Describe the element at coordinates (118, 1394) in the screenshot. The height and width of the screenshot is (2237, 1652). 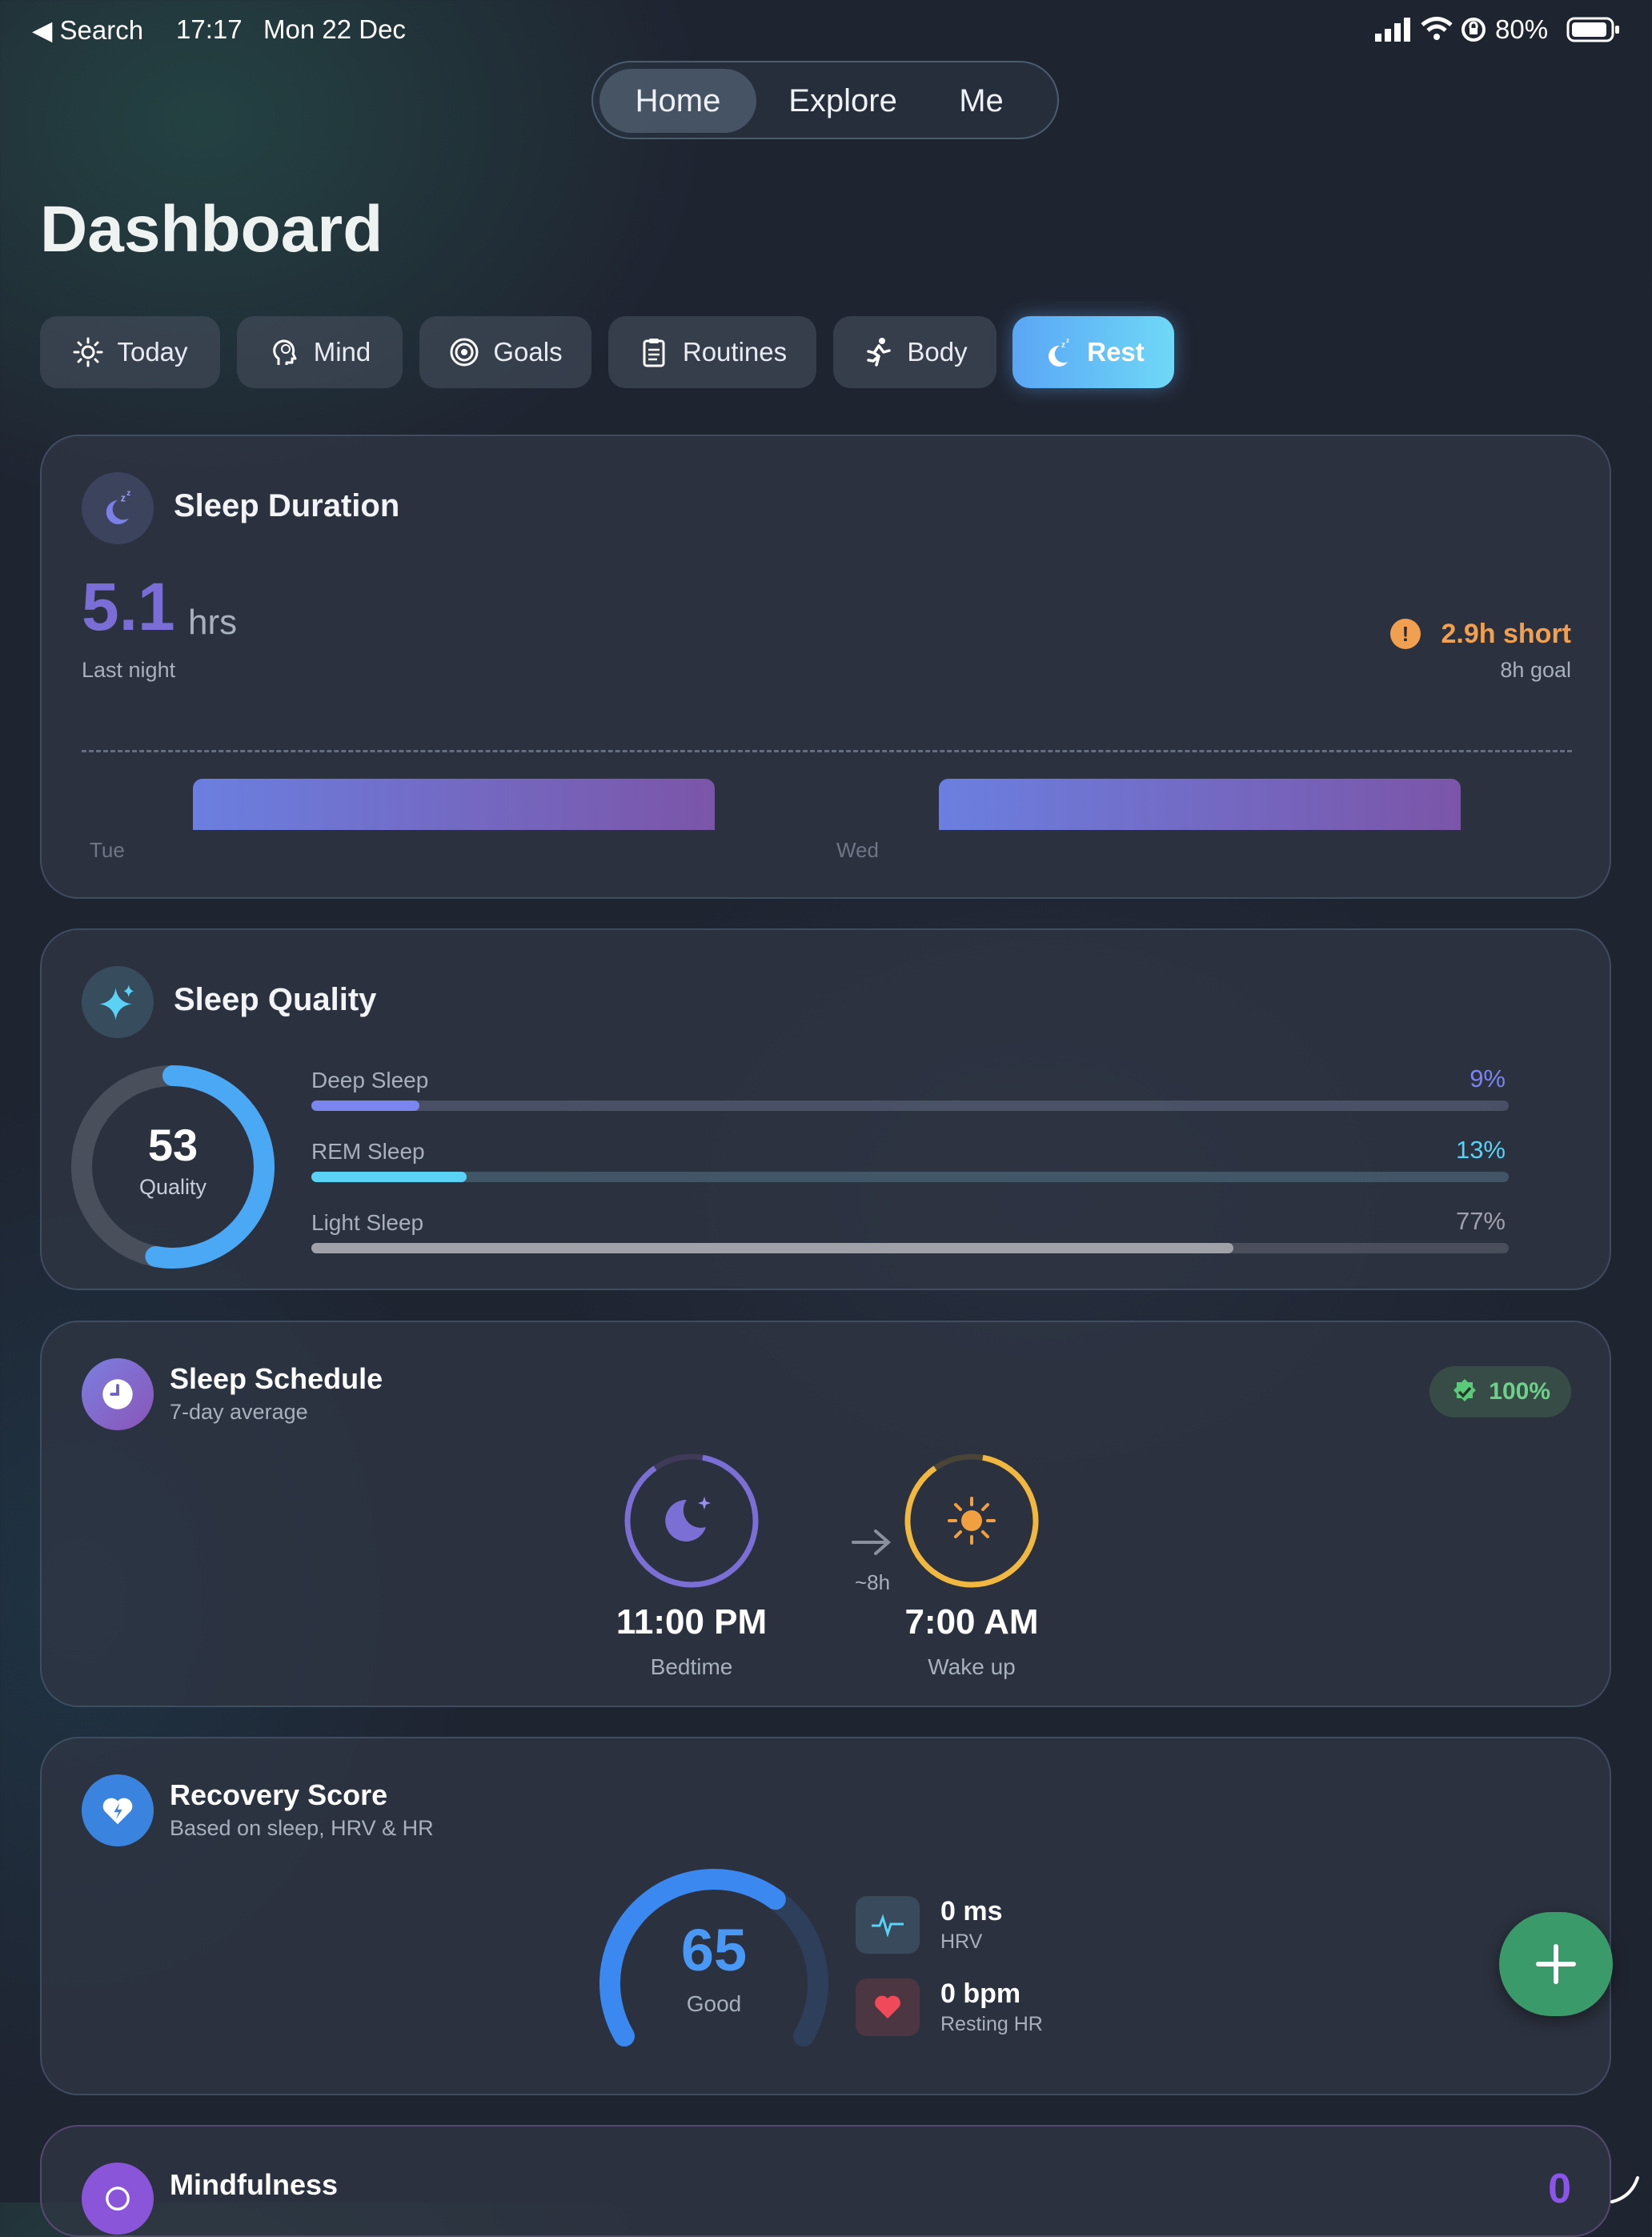
I see `clock-icon` at that location.